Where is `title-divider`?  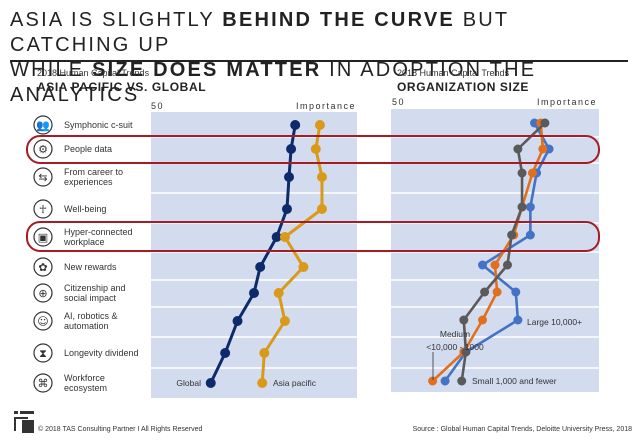
title-divider is located at coordinates (319, 61).